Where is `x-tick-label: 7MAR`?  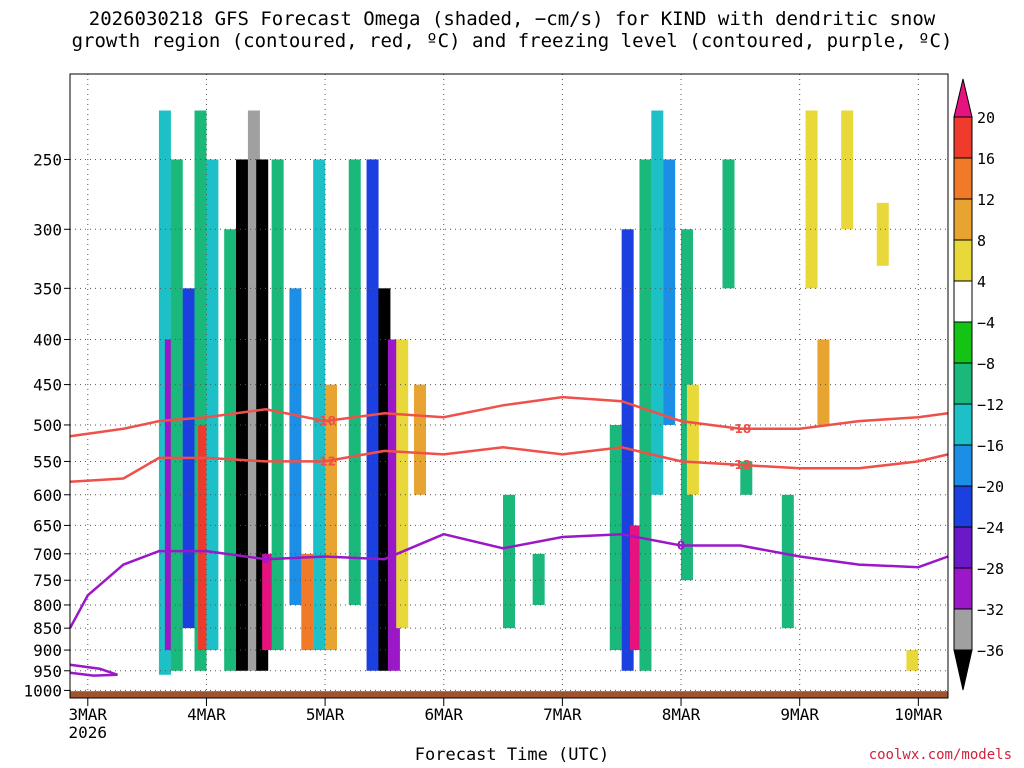 x-tick-label: 7MAR is located at coordinates (562, 714).